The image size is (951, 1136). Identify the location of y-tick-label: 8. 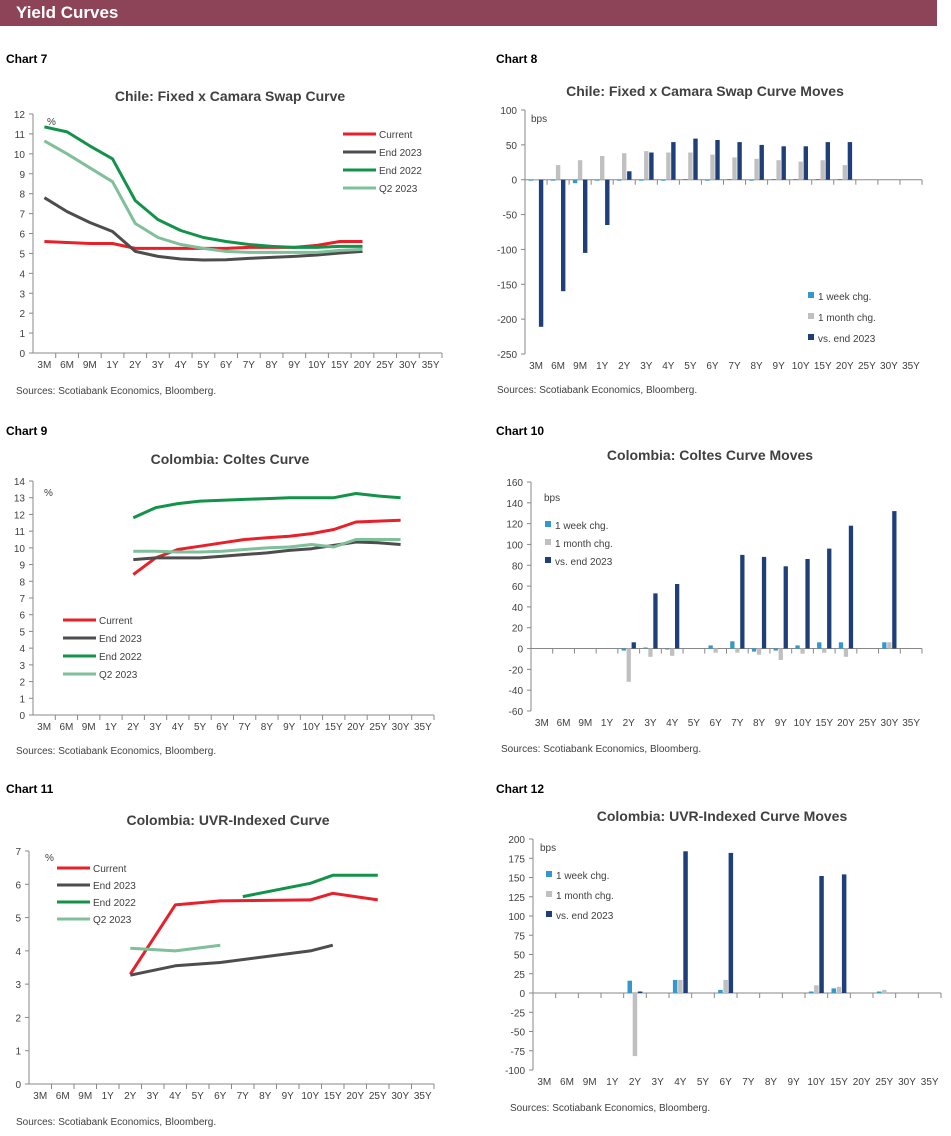
(22, 195).